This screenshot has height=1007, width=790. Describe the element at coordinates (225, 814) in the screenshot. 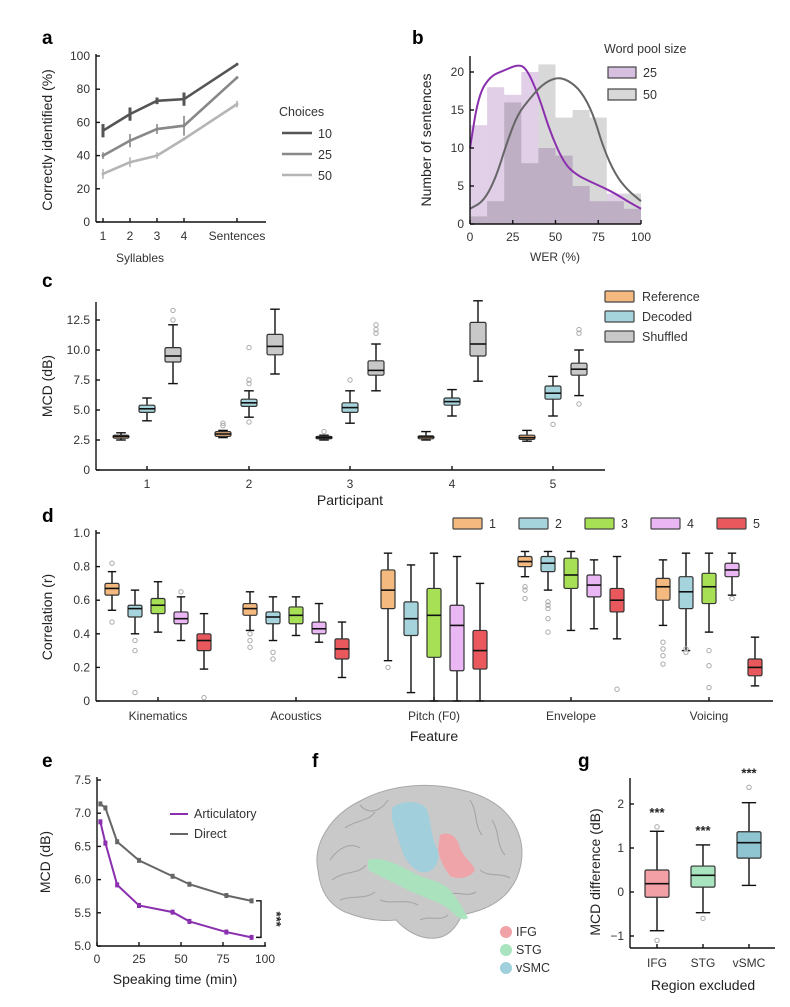

I see `legend-label-articulatory: Articulatory` at that location.